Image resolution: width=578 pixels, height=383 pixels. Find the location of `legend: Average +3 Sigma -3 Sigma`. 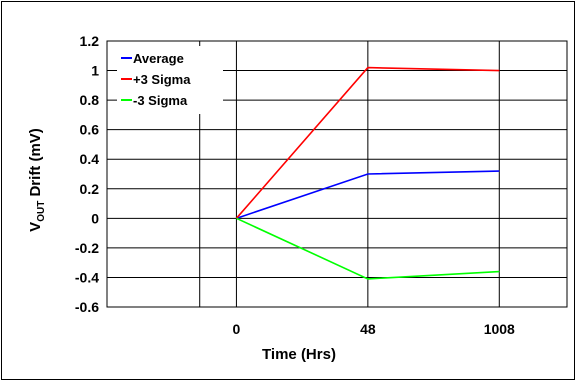

legend: Average +3 Sigma -3 Sigma is located at coordinates (170, 80).